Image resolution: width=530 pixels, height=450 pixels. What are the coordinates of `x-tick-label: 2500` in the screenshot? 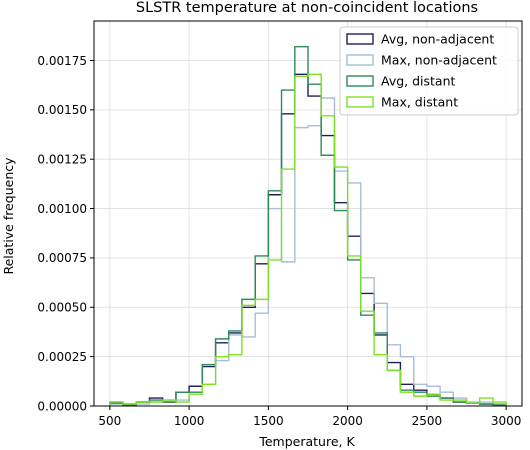 It's located at (427, 421).